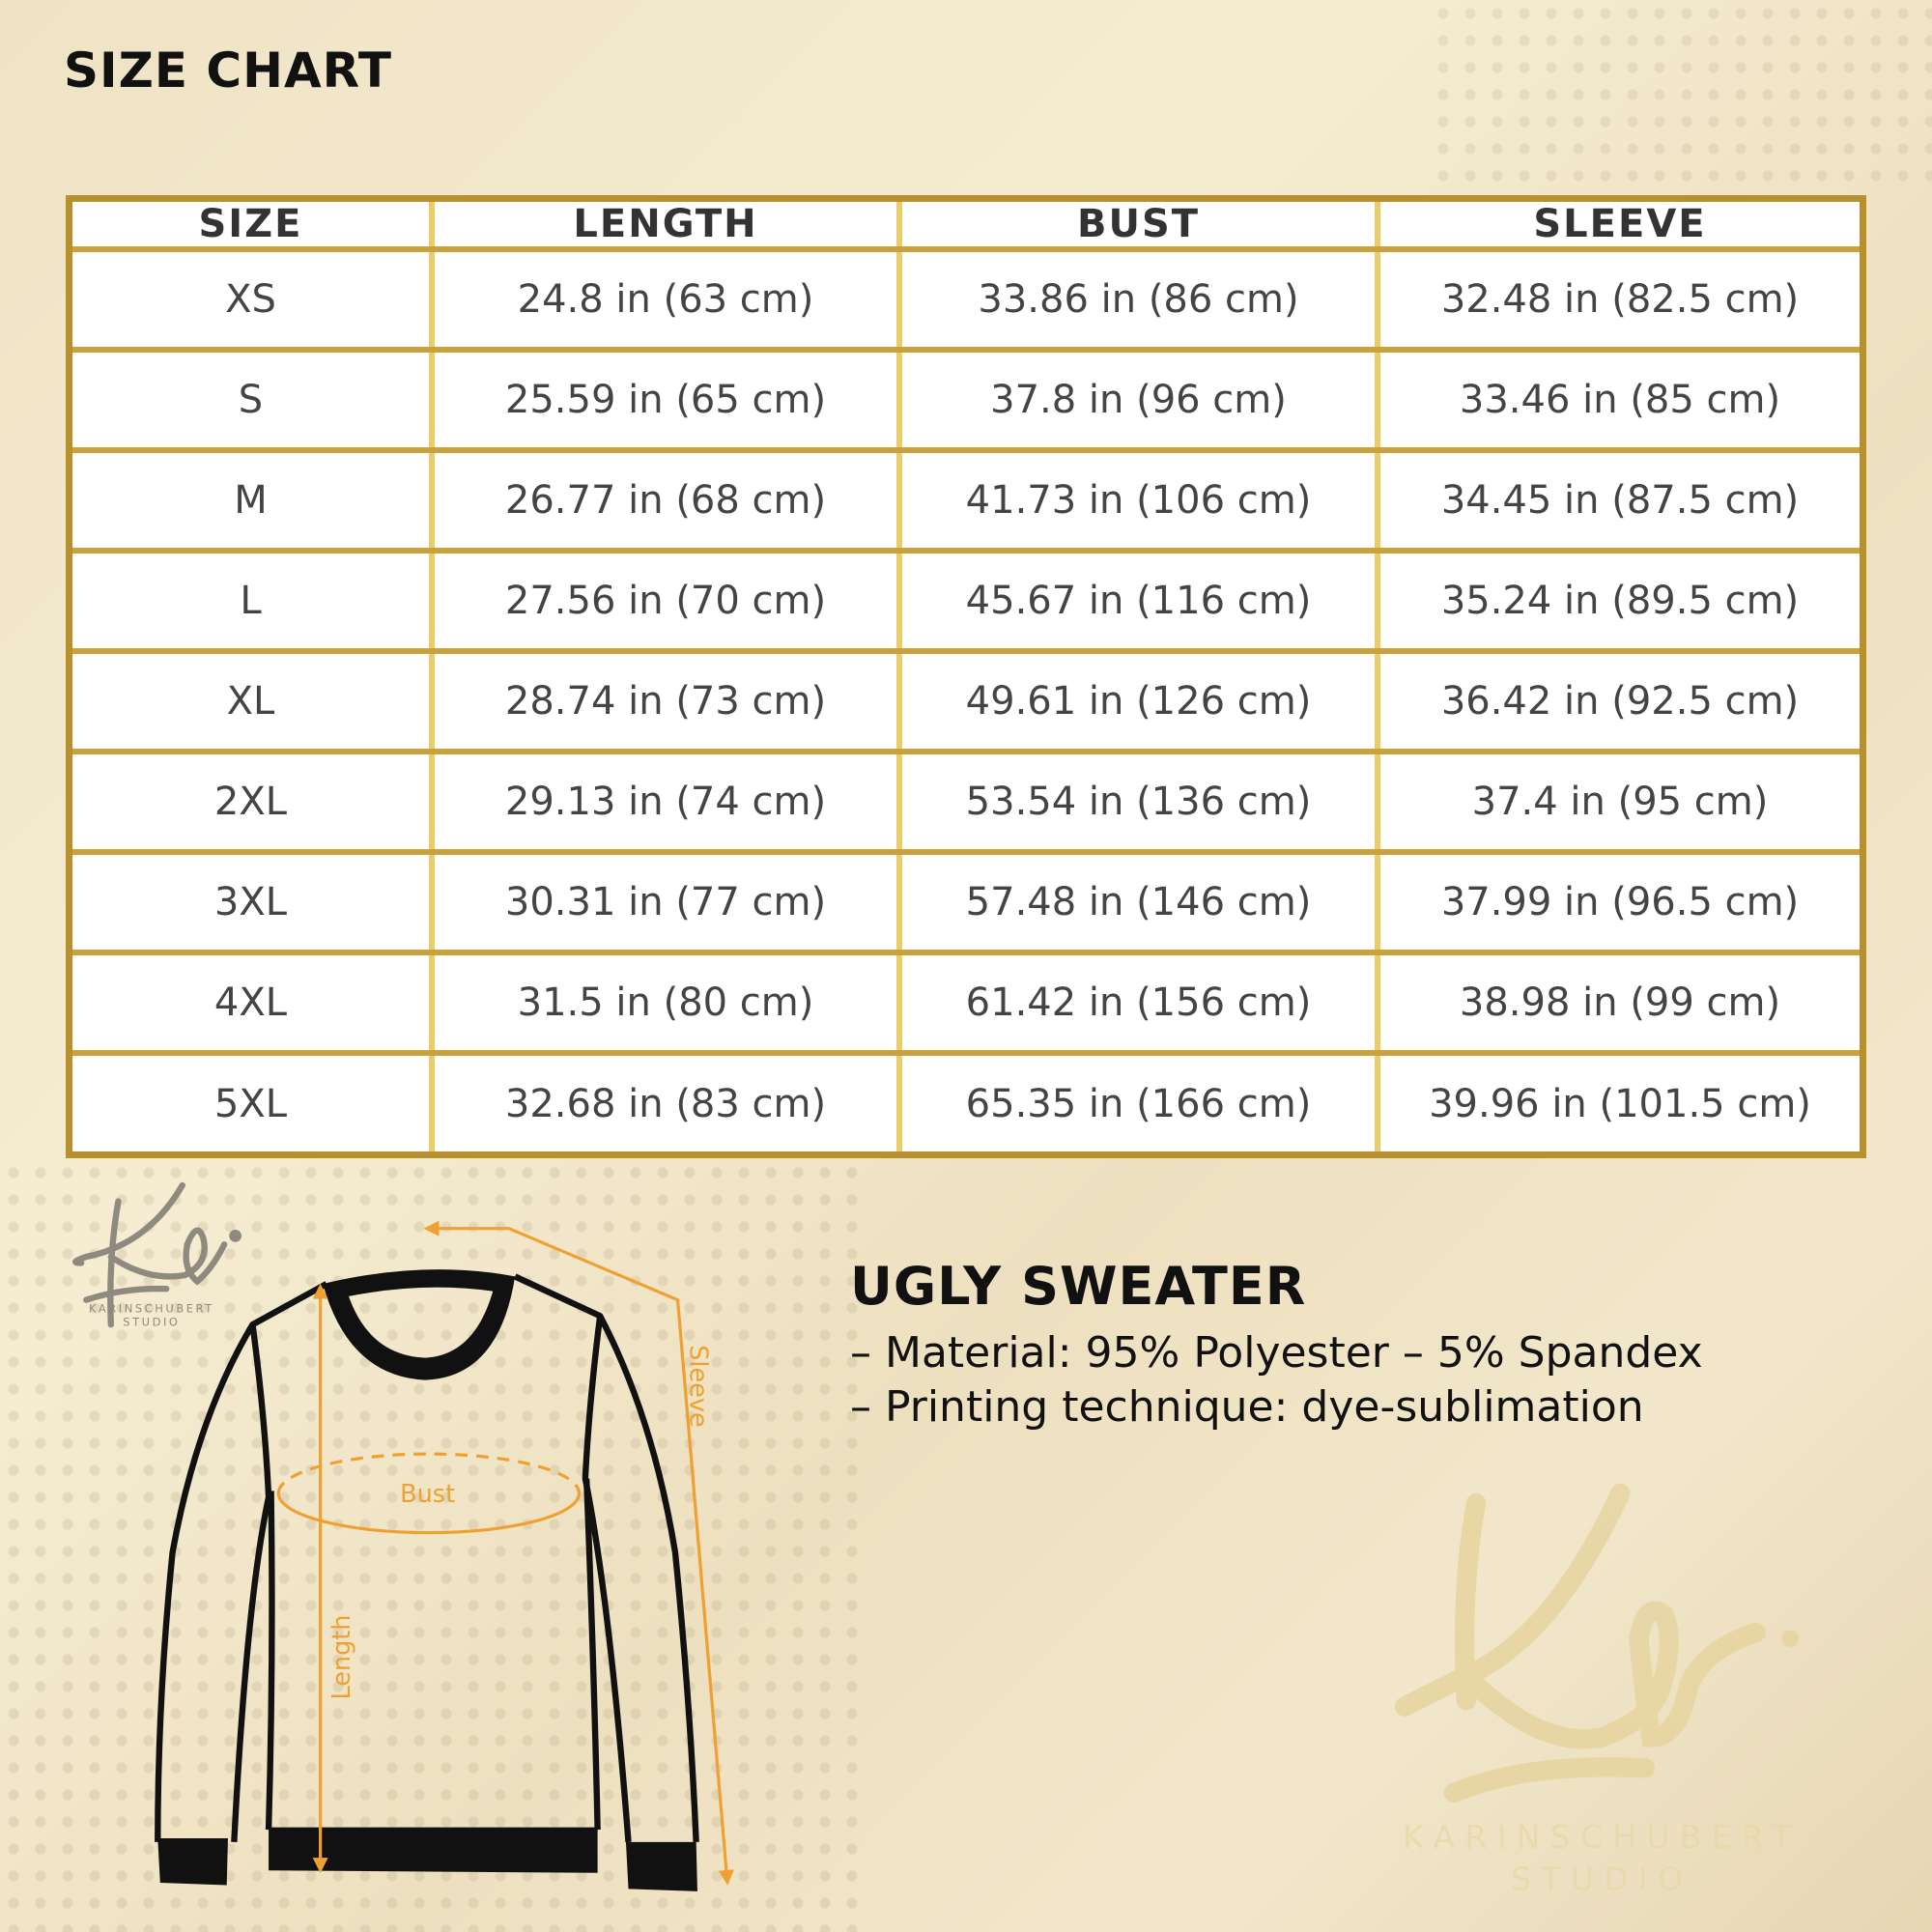 The image size is (1932, 1932). I want to click on cell-size: M, so click(250, 500).